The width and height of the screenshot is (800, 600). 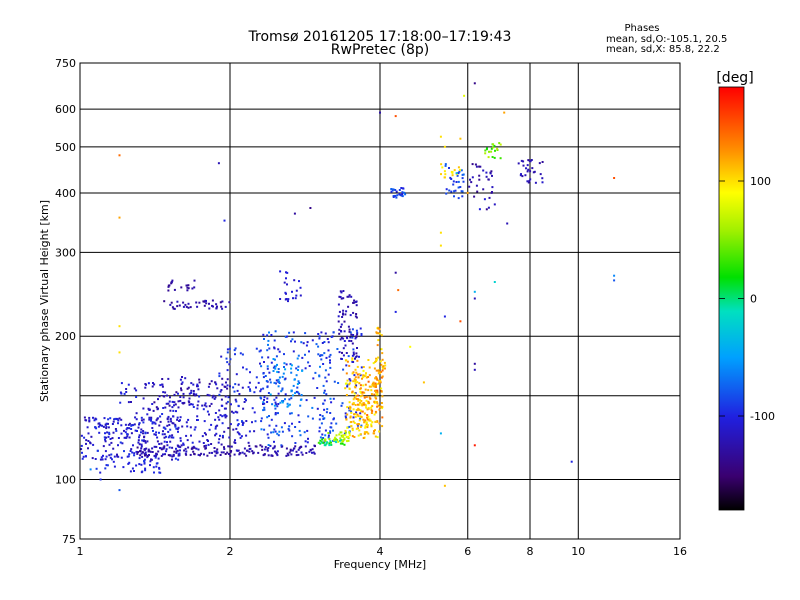 I want to click on chart-subtitle: RwPretec (8p), so click(x=380, y=50).